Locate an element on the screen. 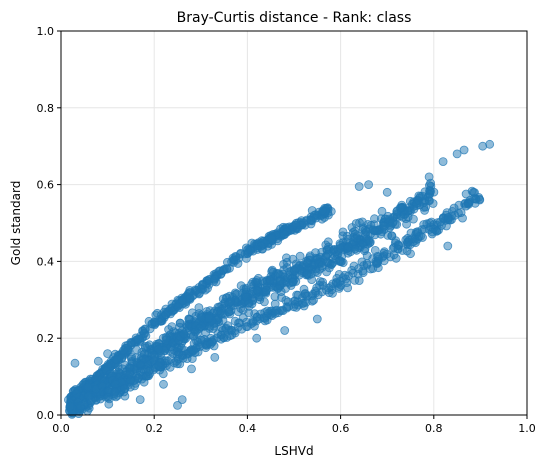 The width and height of the screenshot is (547, 468). x-axis-ticks: 0.0 0.2 0.4 0.6 0.8 1.0 is located at coordinates (294, 425).